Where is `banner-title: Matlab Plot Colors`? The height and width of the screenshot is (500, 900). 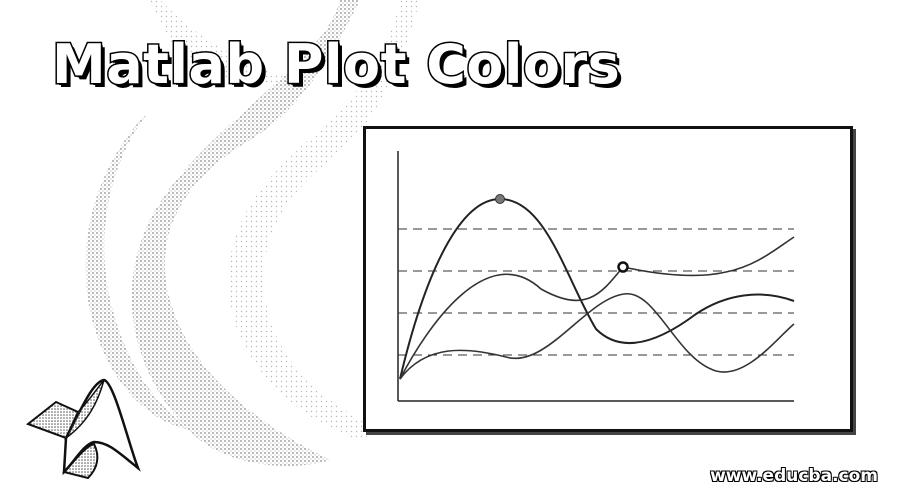
banner-title: Matlab Plot Colors is located at coordinates (335, 65).